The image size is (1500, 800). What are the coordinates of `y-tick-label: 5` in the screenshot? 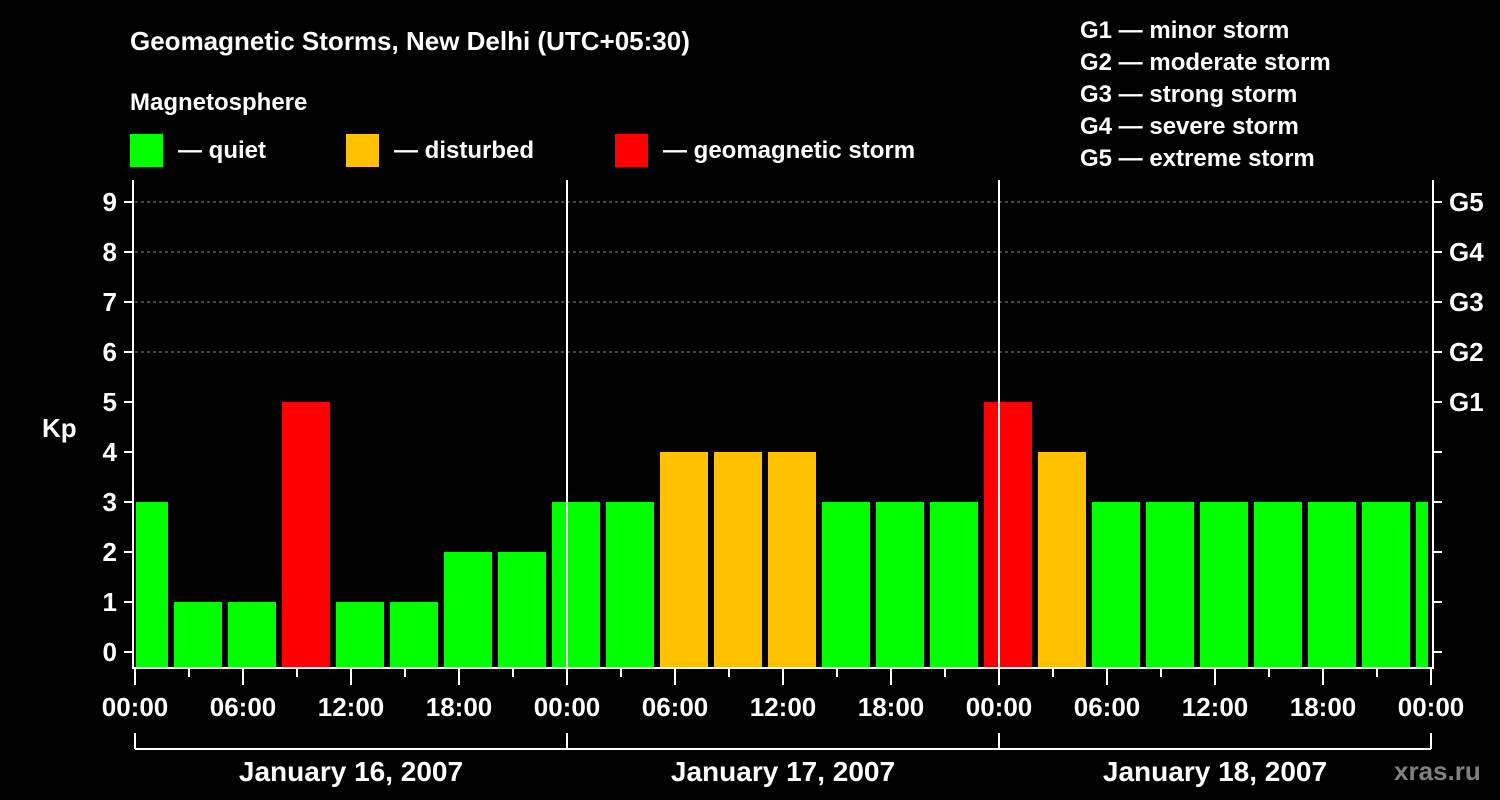 It's located at (110, 402).